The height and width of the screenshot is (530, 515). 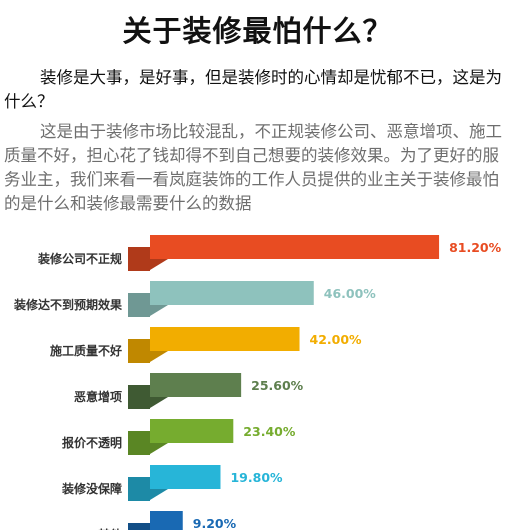 What do you see at coordinates (350, 293) in the screenshot?
I see `value-label: 46.00%` at bounding box center [350, 293].